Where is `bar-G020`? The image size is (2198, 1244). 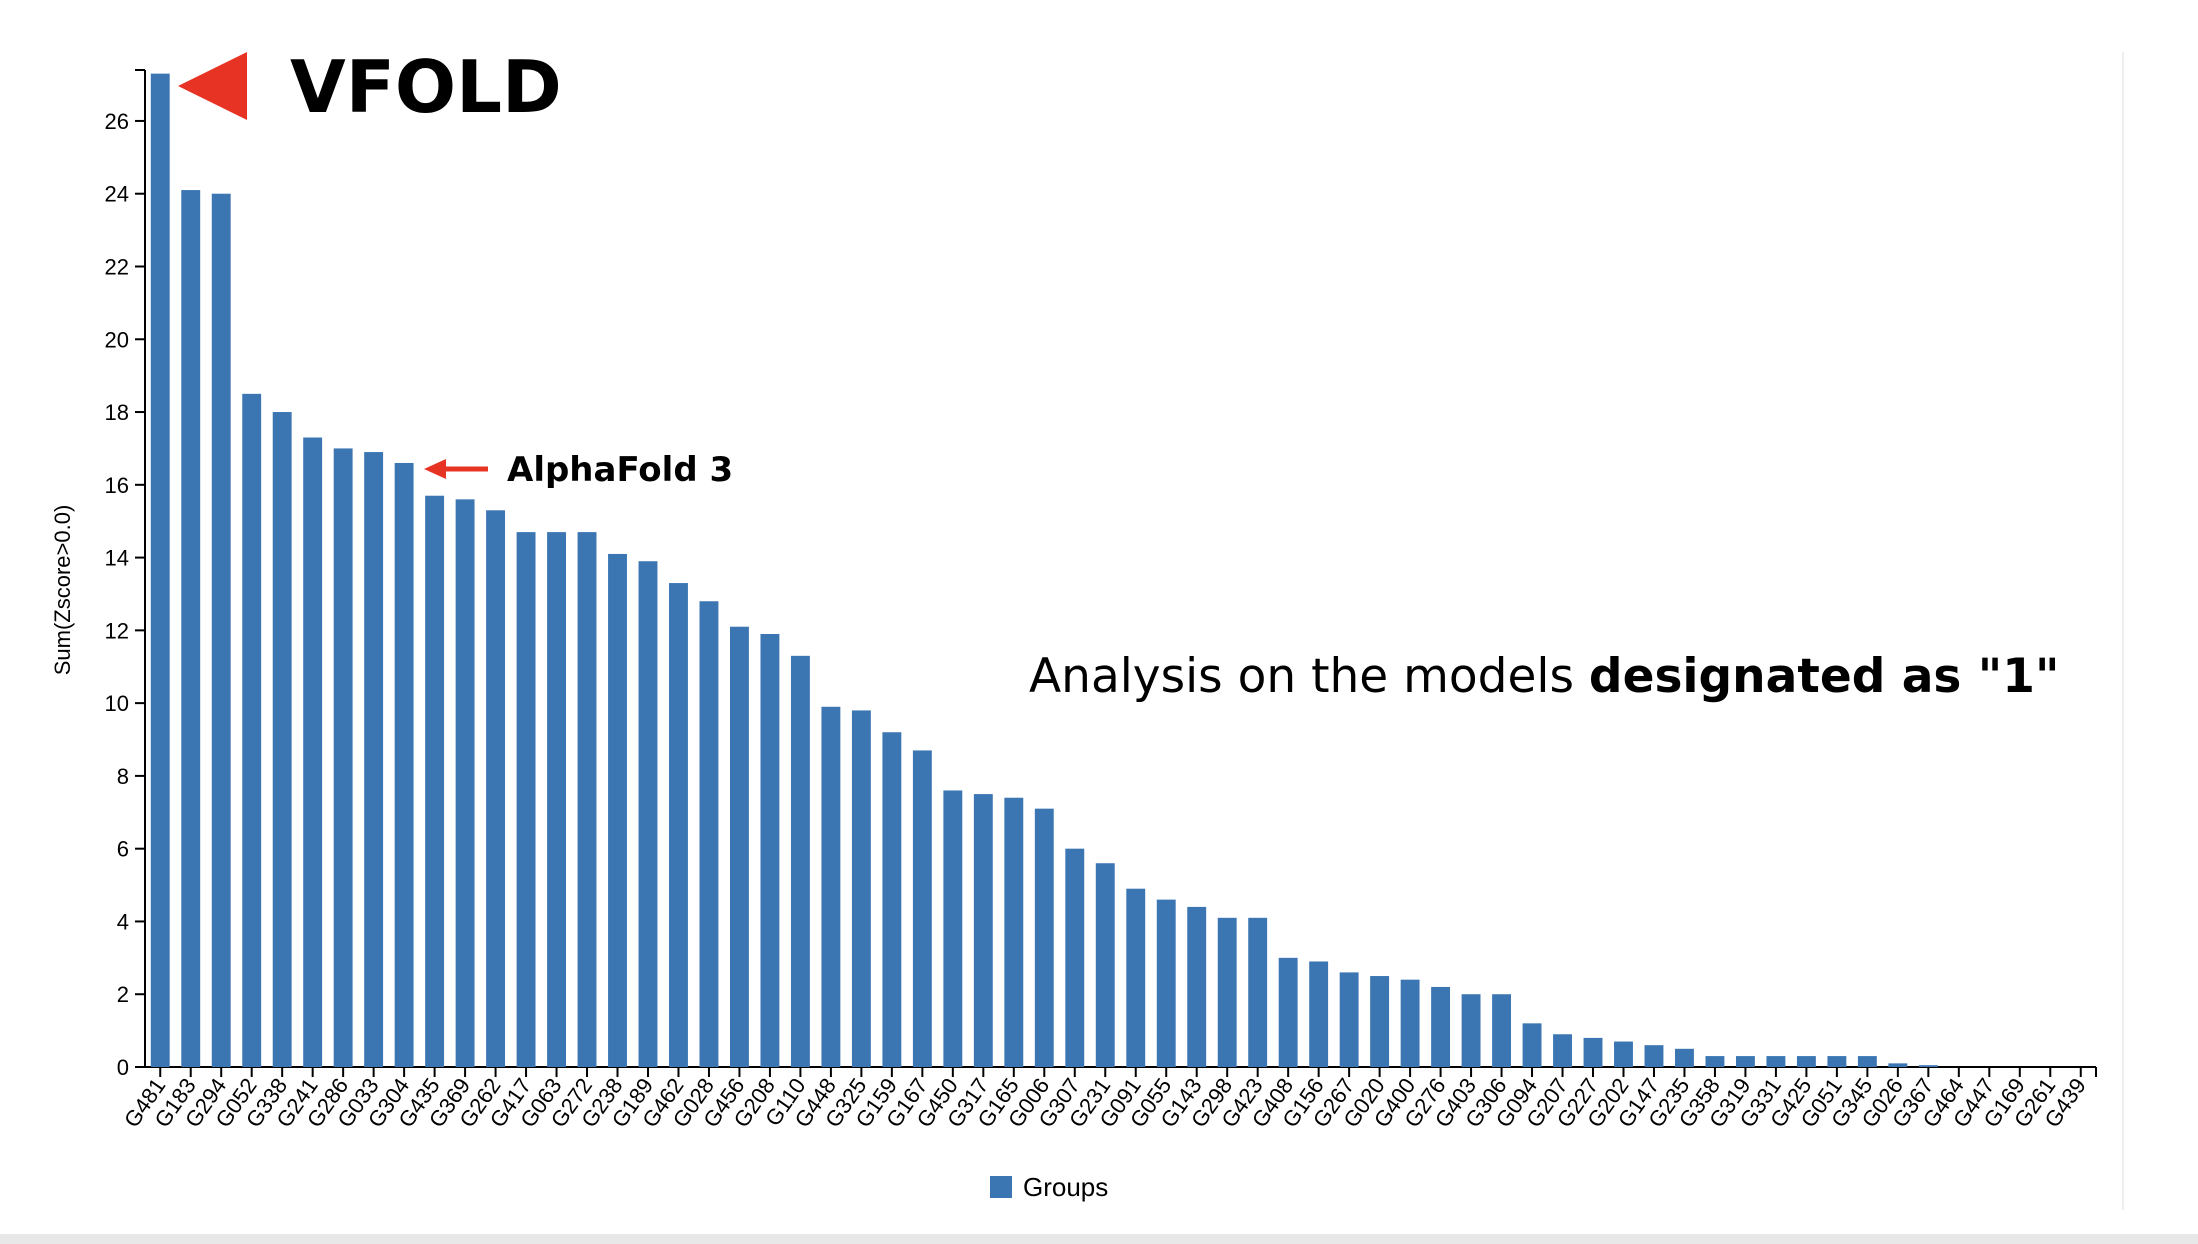 bar-G020 is located at coordinates (1380, 1021).